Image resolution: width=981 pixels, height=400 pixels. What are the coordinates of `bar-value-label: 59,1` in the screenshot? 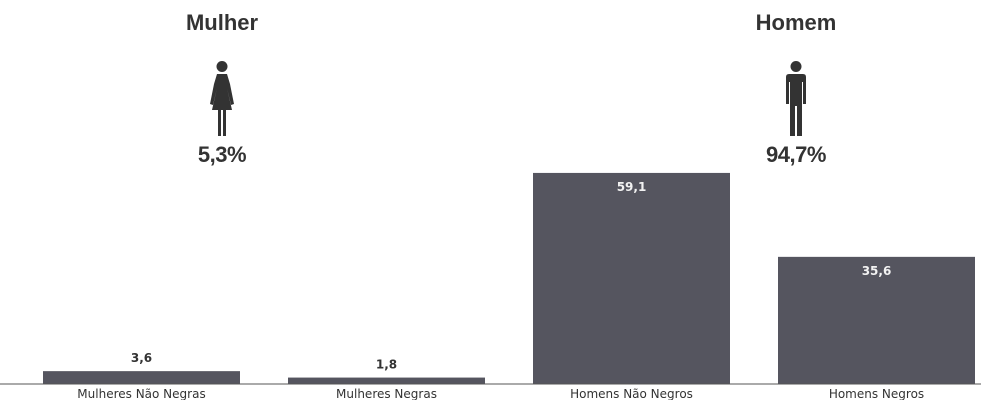 It's located at (632, 187).